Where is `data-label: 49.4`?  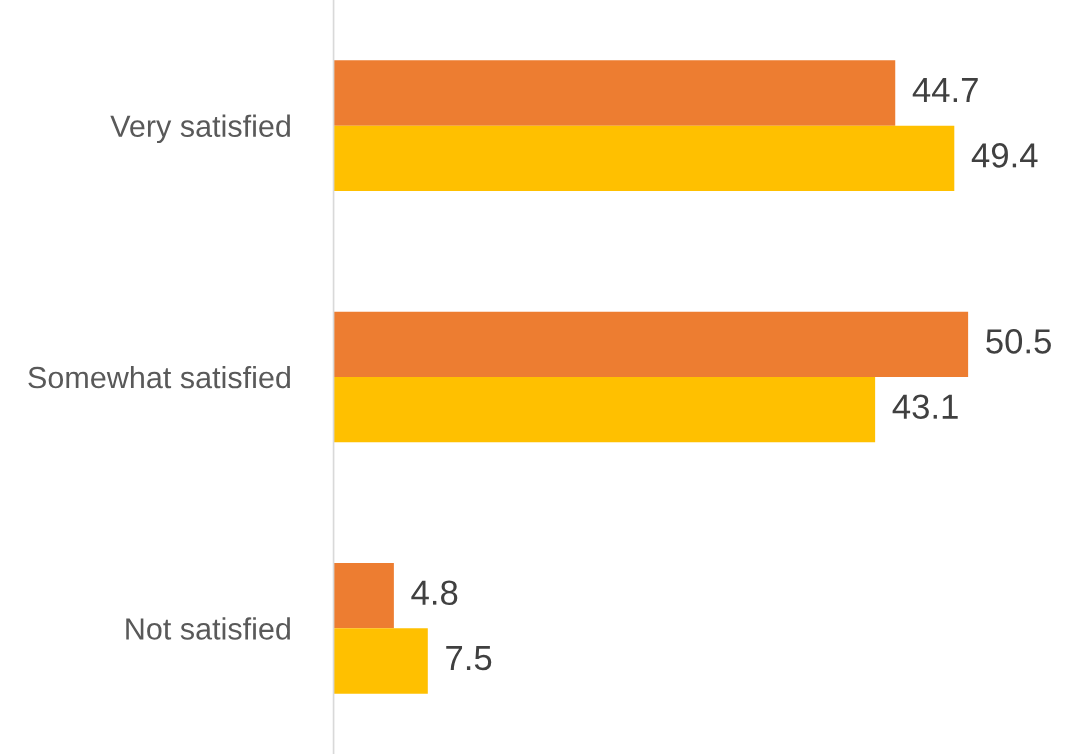 data-label: 49.4 is located at coordinates (1004, 155).